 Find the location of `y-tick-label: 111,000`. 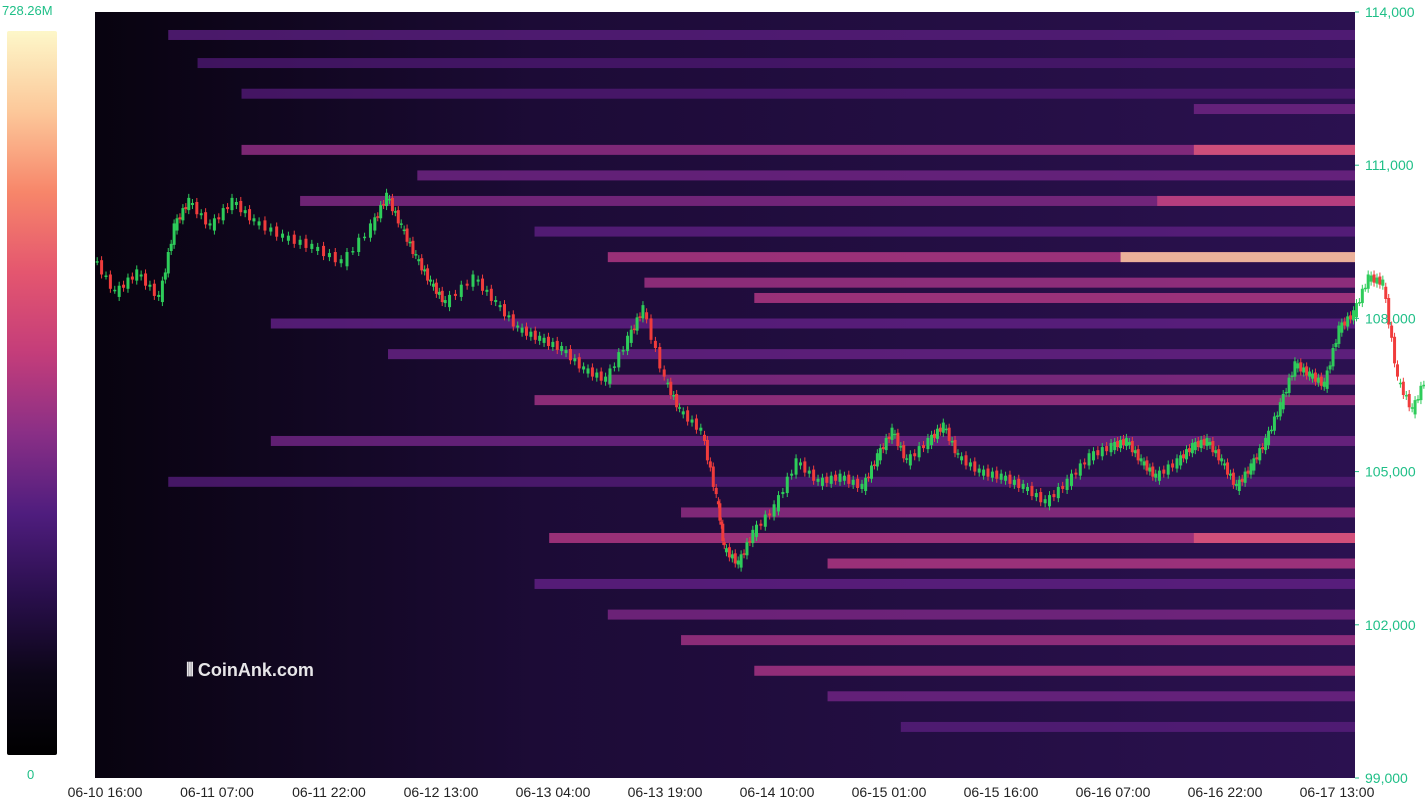

y-tick-label: 111,000 is located at coordinates (1389, 165).